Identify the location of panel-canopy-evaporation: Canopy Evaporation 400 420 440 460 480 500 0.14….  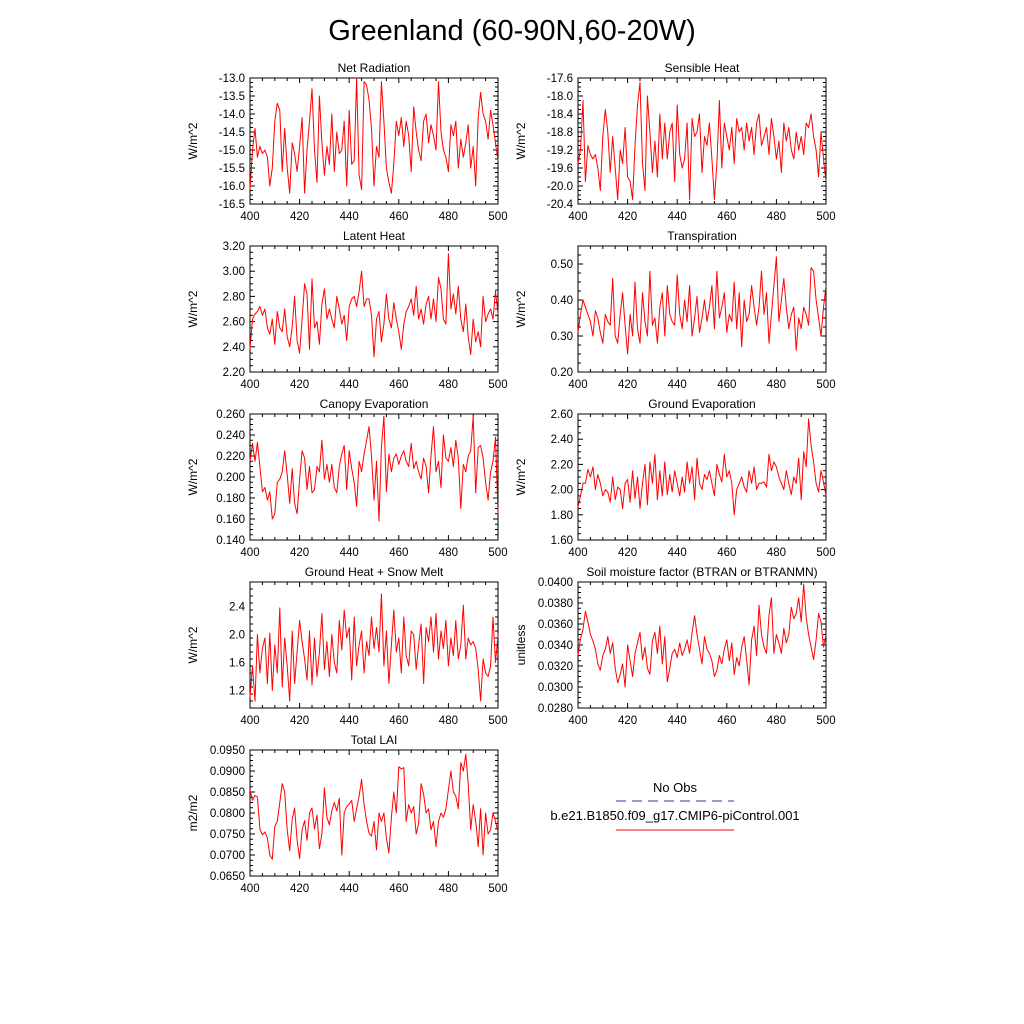
(347, 478).